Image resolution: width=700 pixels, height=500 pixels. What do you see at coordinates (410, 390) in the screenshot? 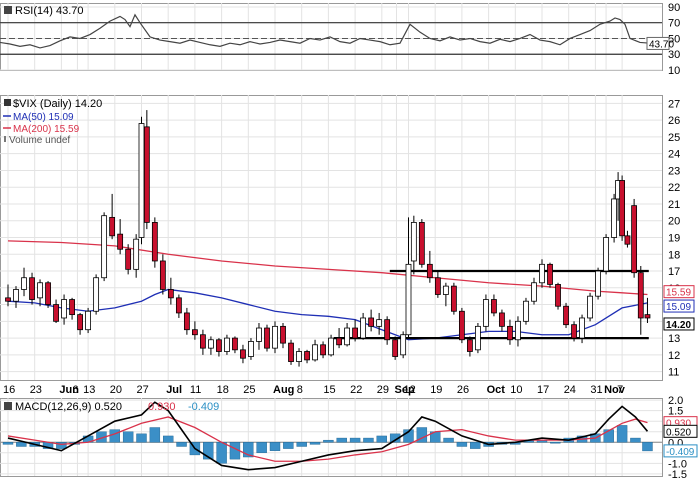
I see `x-axis-tick-label: 12` at bounding box center [410, 390].